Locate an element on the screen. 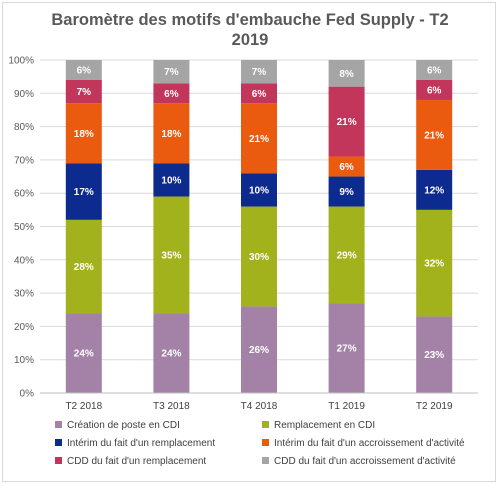  legend-item: Intérim du fait d'un remplacement is located at coordinates (135, 443).